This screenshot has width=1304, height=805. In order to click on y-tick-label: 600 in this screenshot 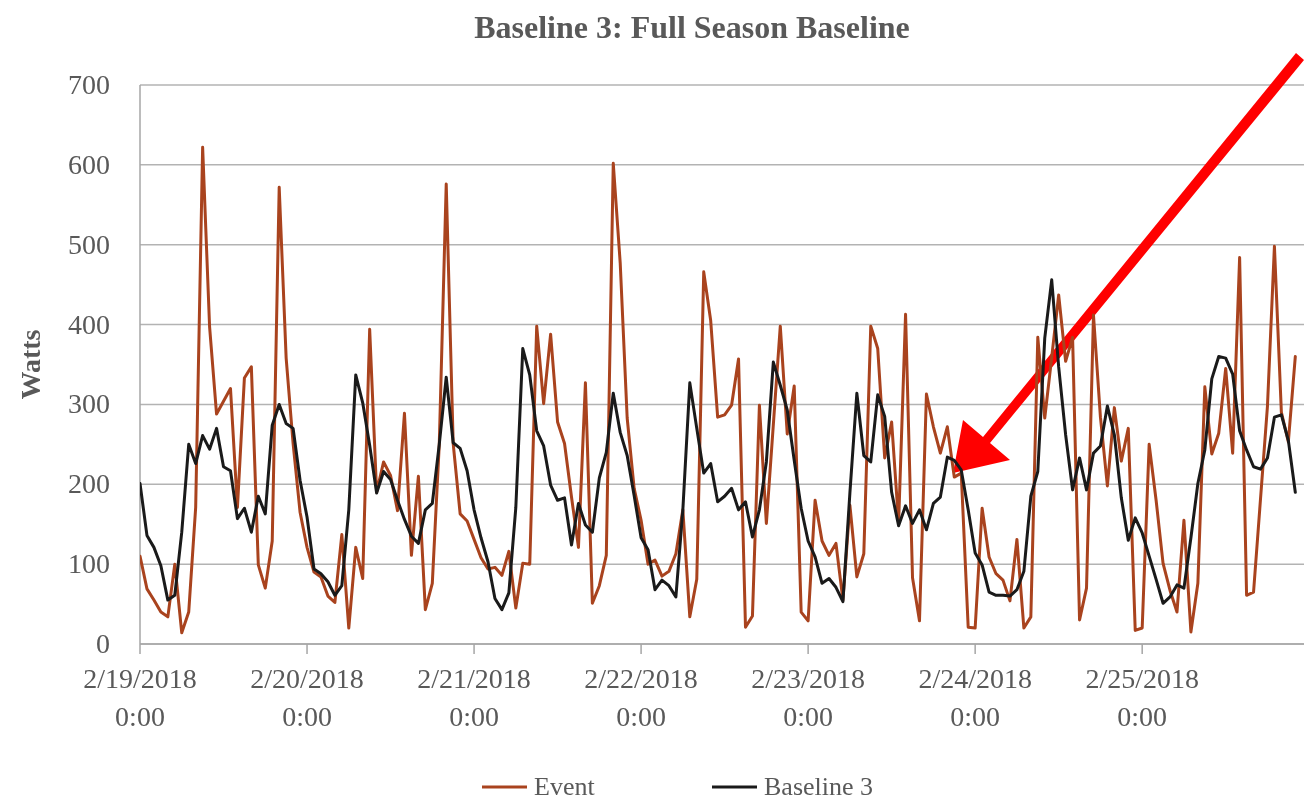, I will do `click(89, 164)`.